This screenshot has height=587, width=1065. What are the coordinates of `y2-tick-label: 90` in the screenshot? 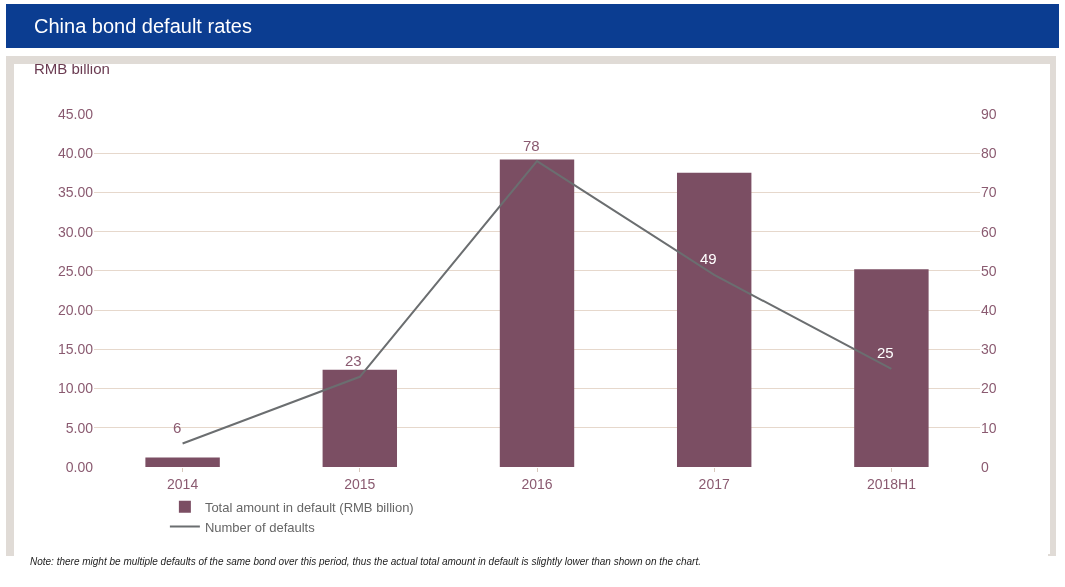 It's located at (989, 113).